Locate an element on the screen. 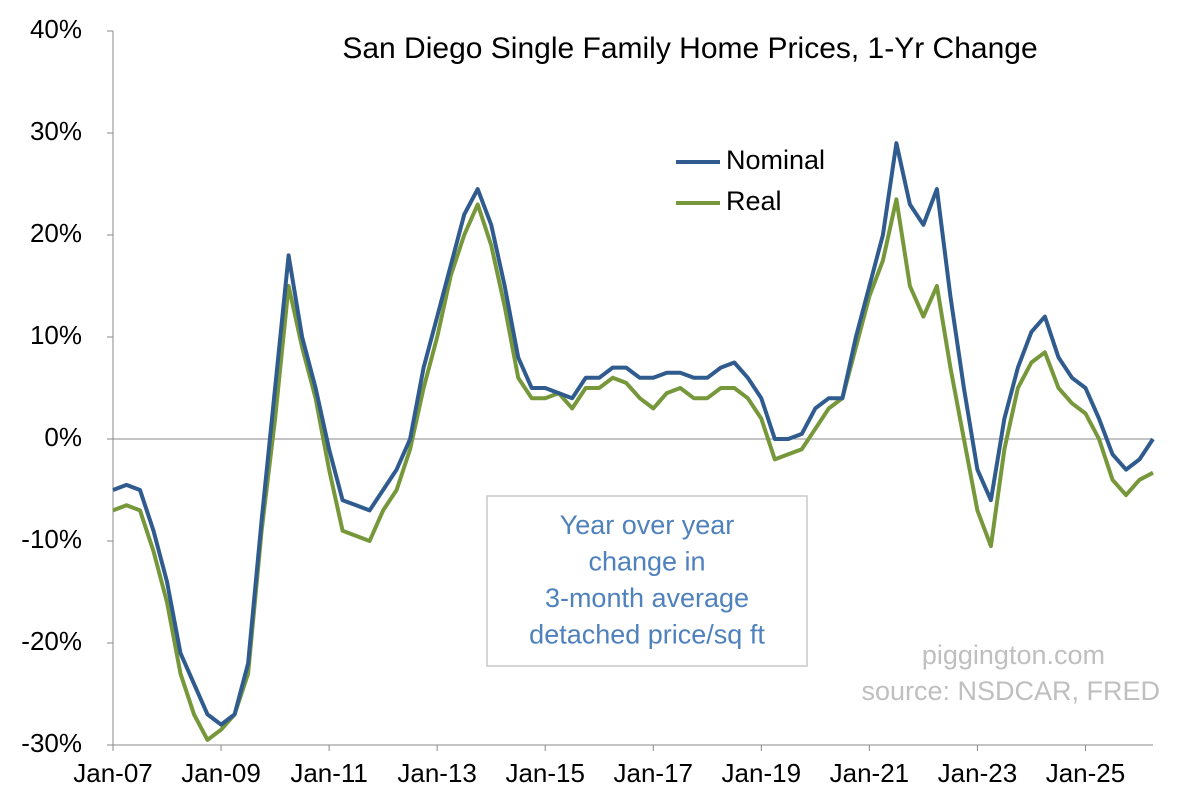 The width and height of the screenshot is (1200, 803). source-text: piggington.com is located at coordinates (1013, 655).